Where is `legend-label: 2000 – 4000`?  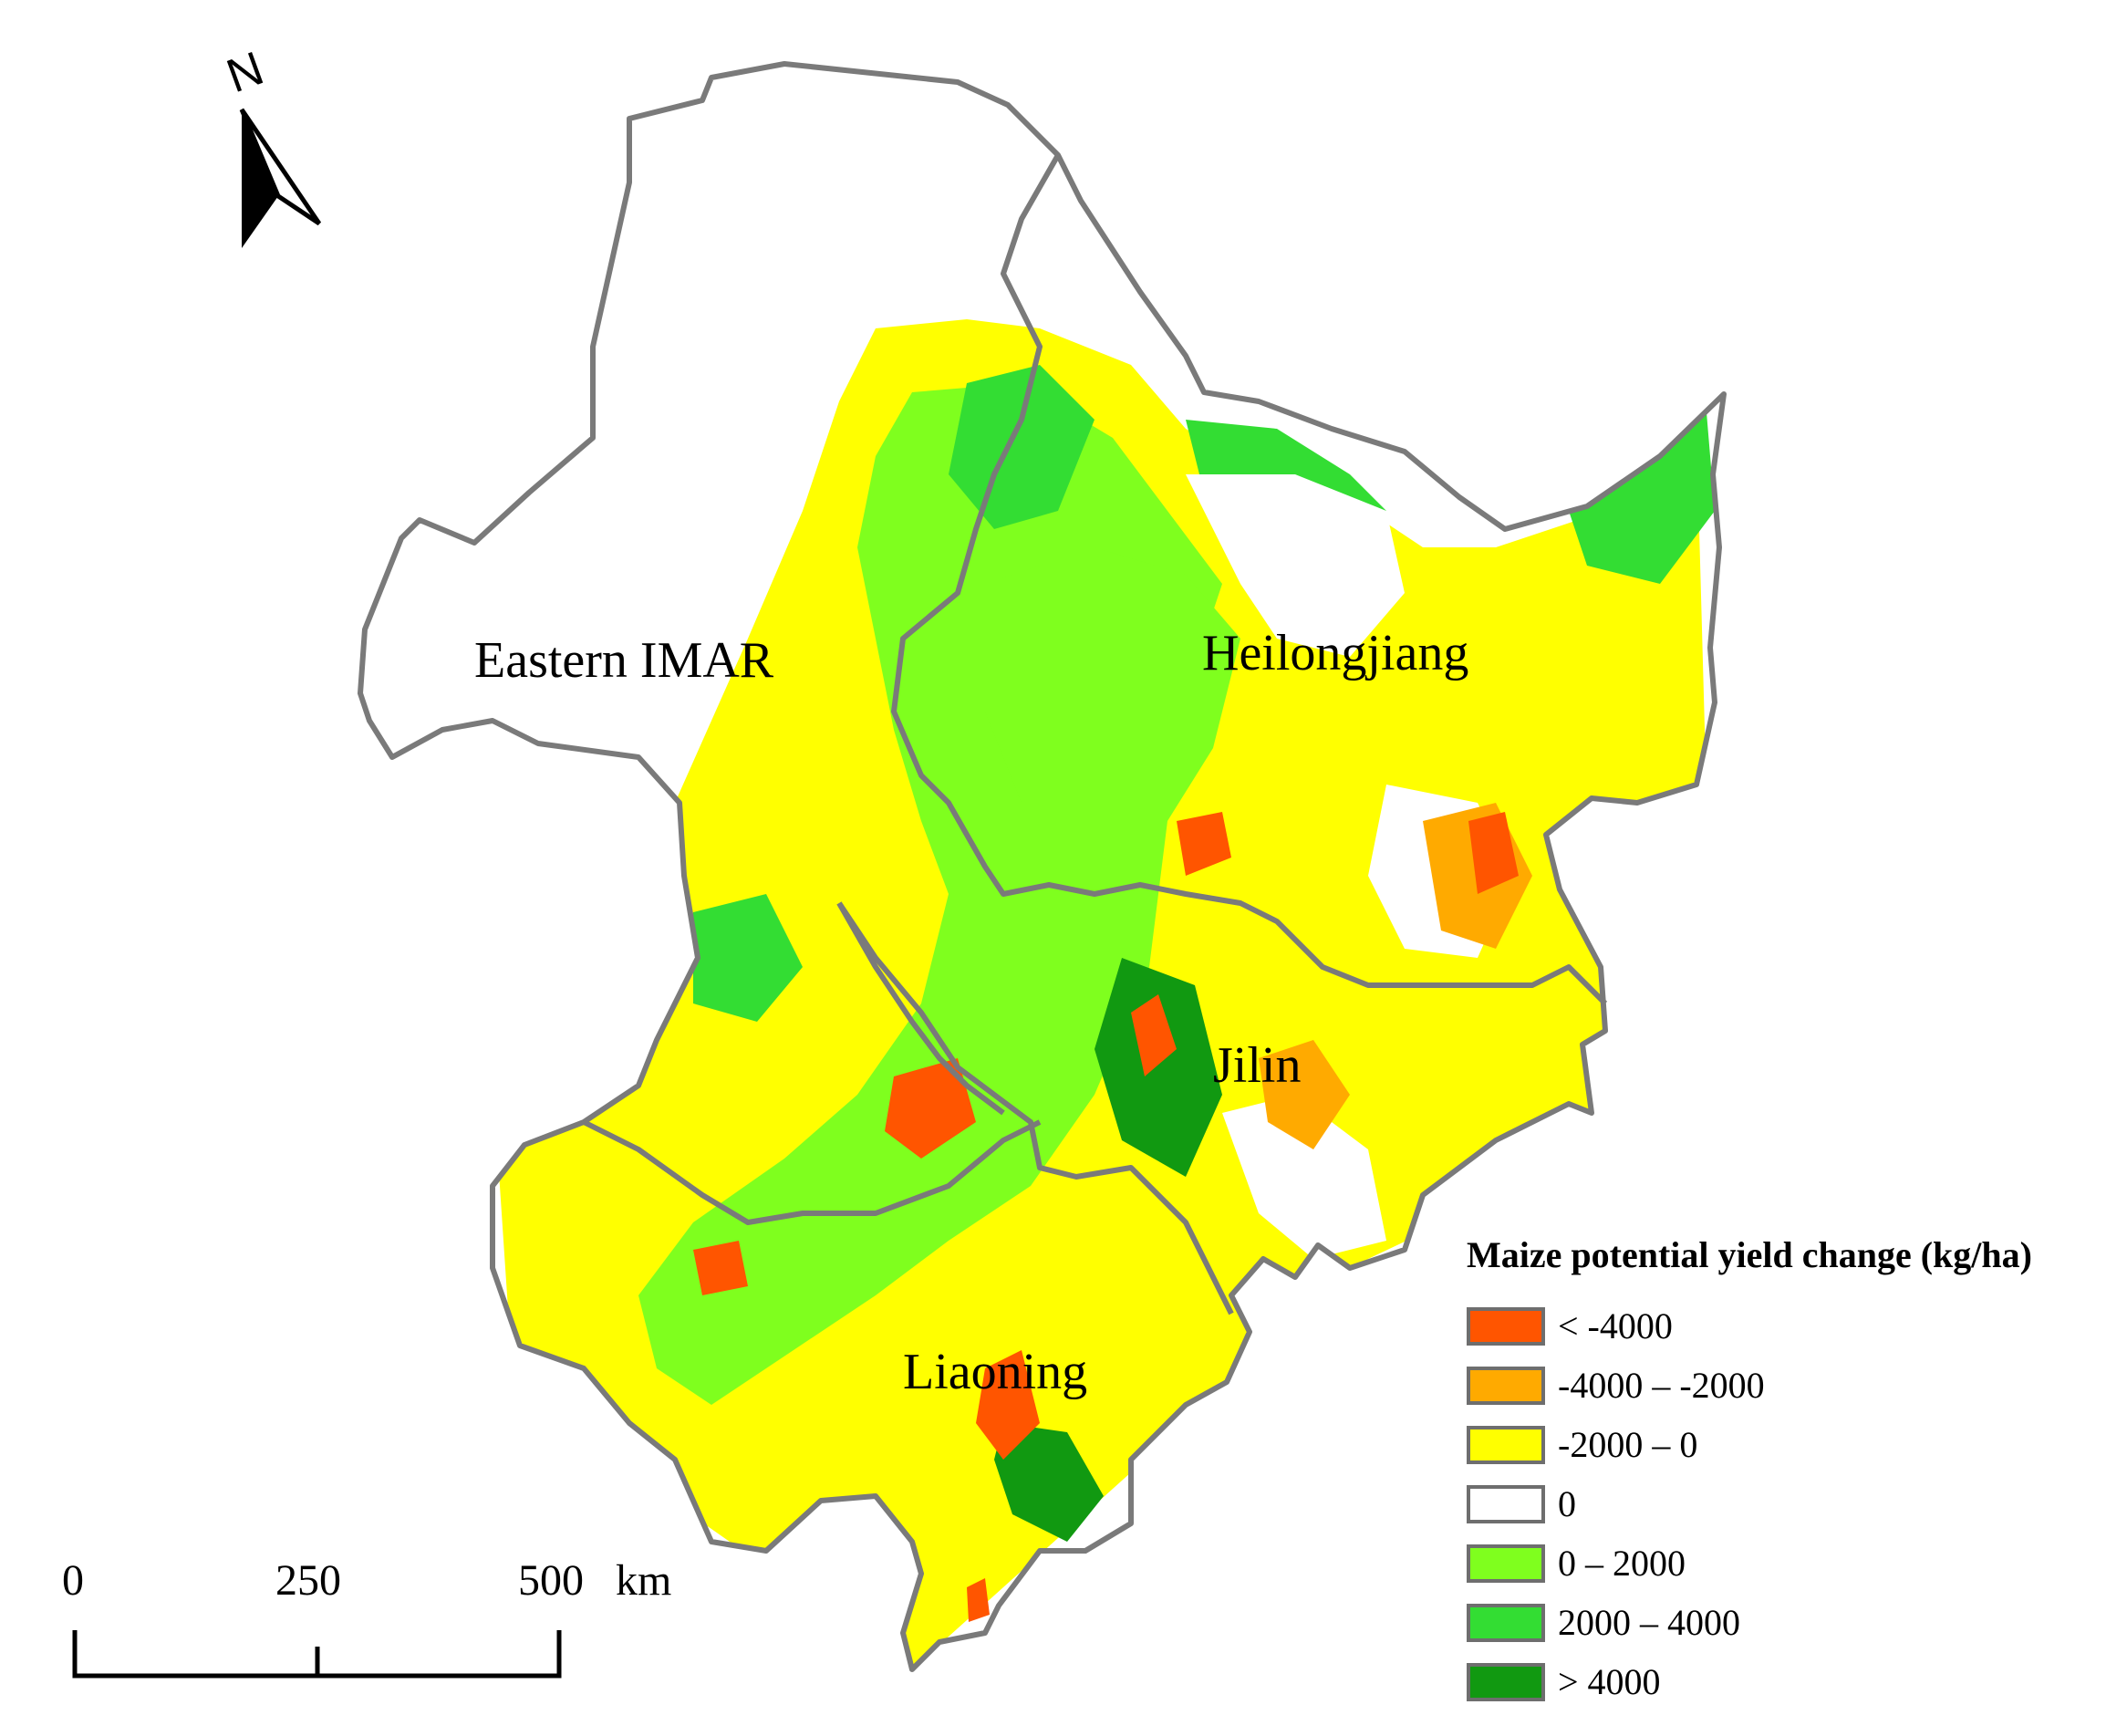
legend-label: 2000 – 4000 is located at coordinates (1649, 1622).